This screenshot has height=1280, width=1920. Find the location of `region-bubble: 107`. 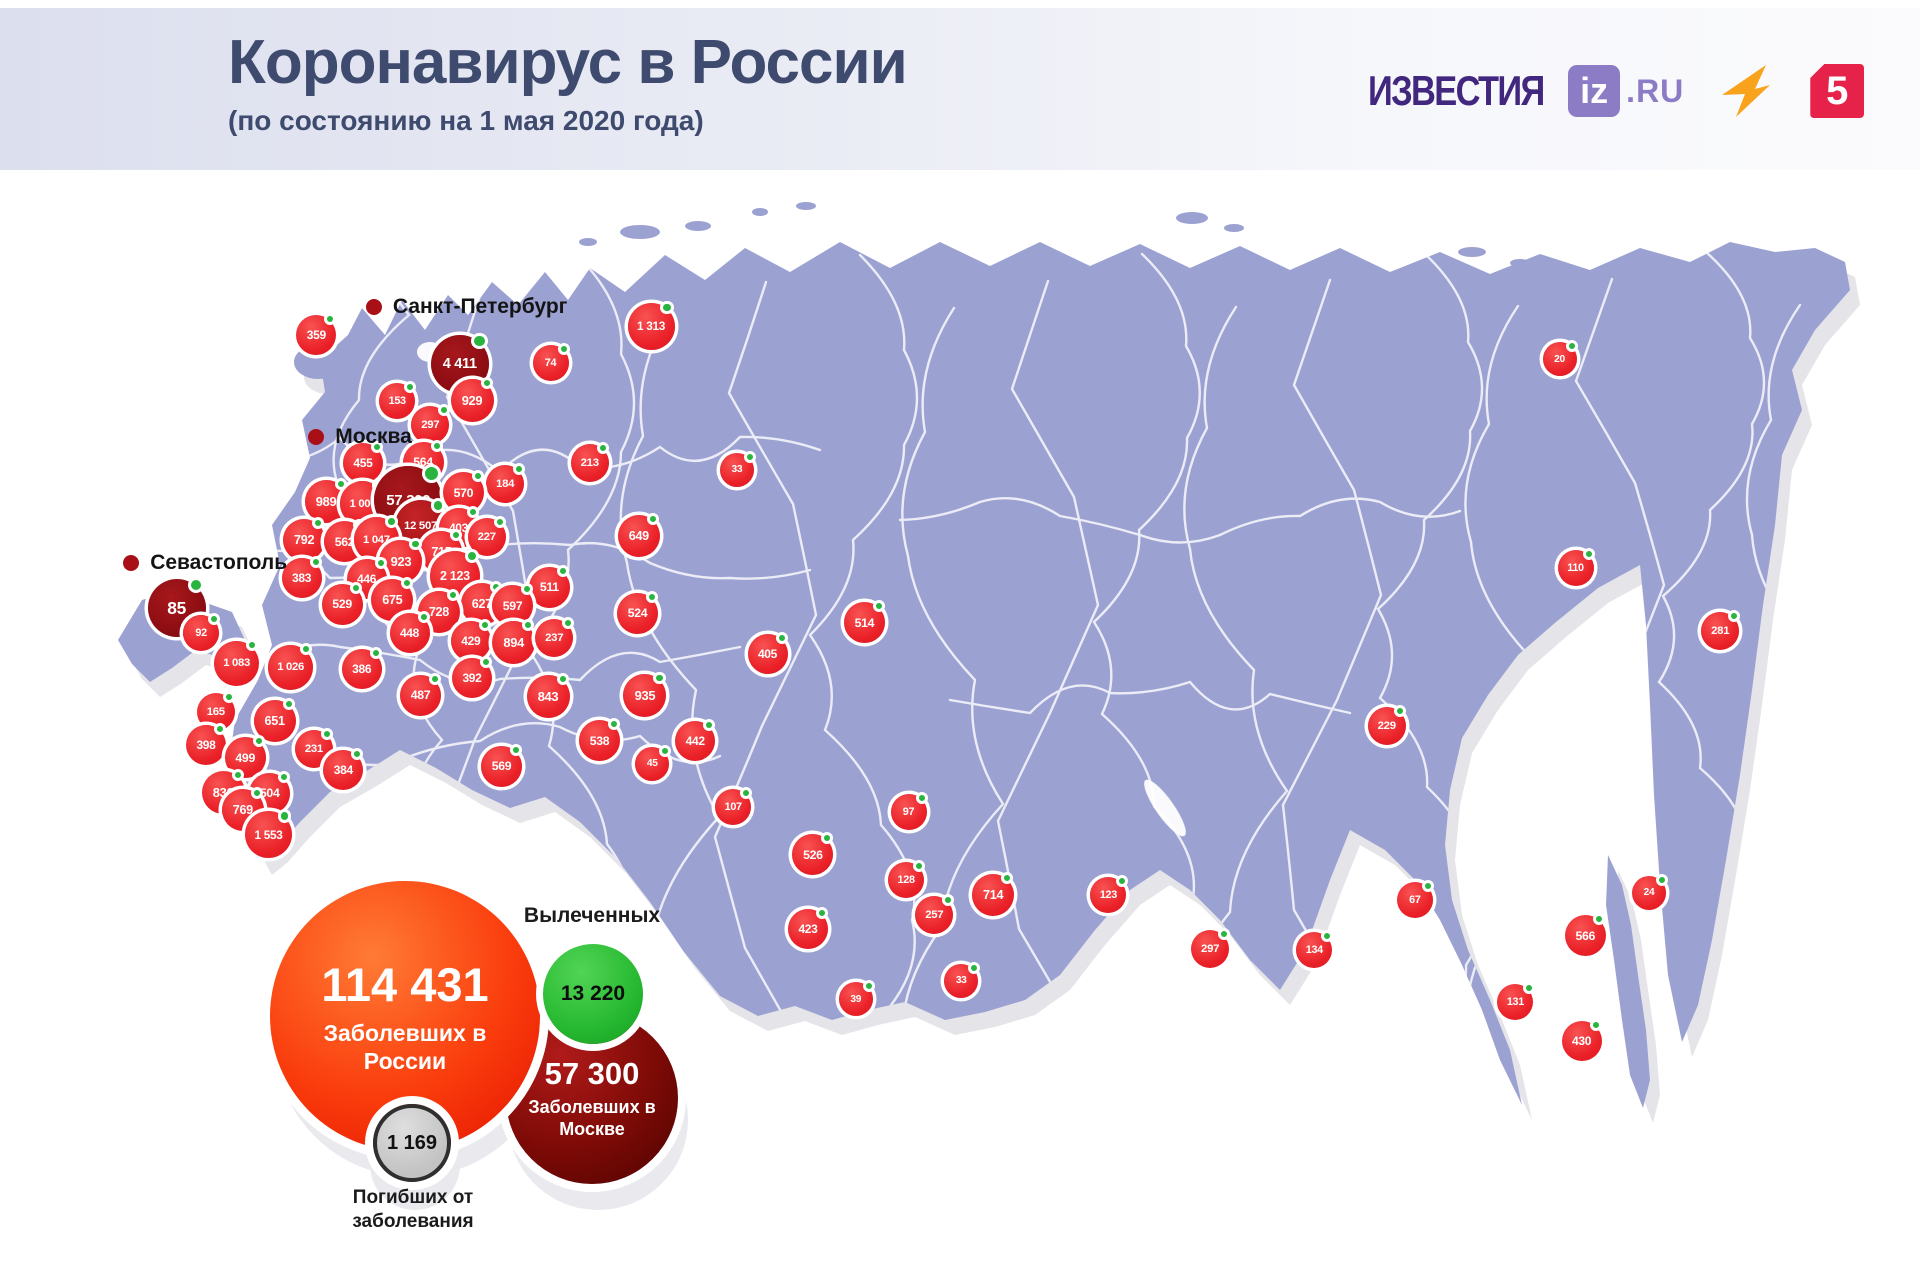

region-bubble: 107 is located at coordinates (734, 805).